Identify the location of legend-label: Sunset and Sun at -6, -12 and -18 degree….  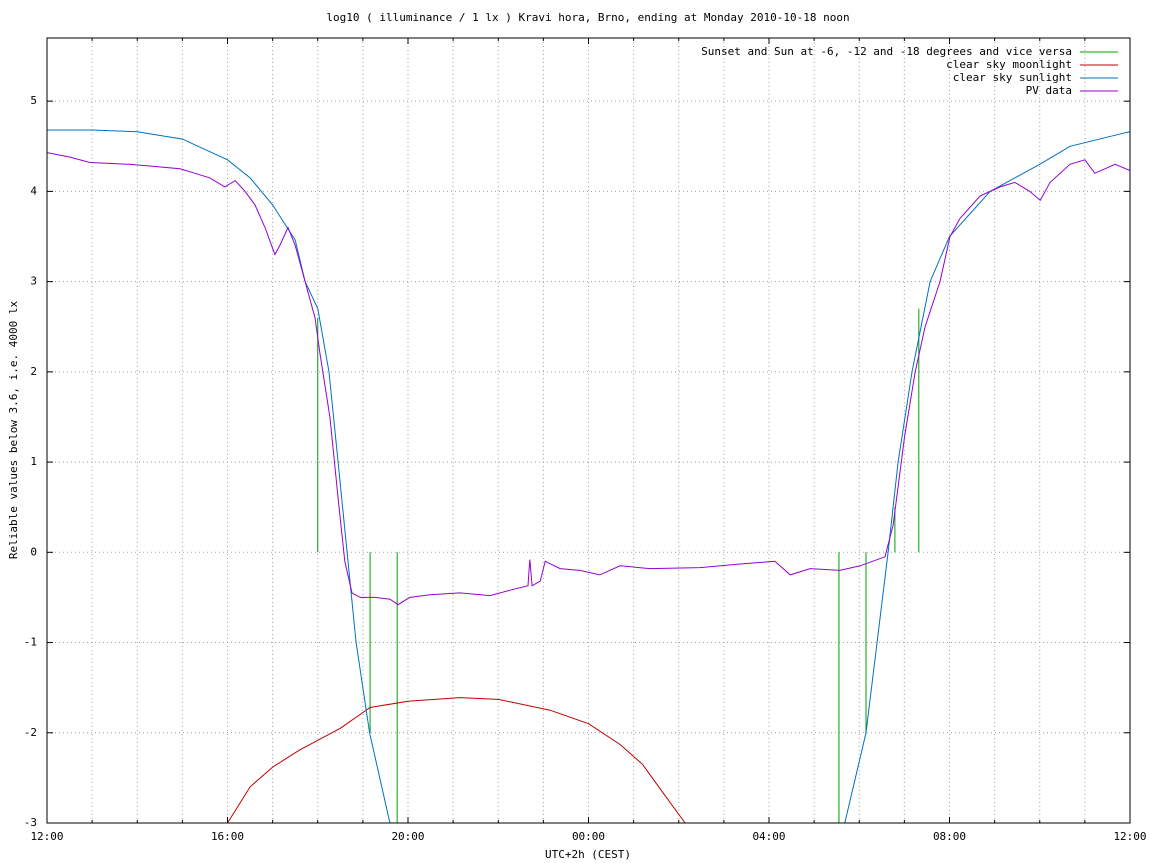
(886, 51).